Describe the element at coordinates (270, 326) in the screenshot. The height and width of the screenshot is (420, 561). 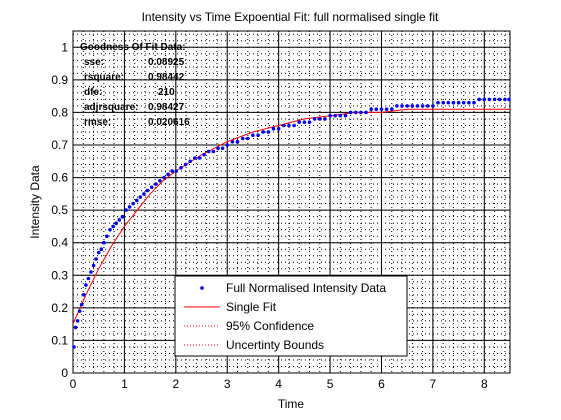
I see `legend-label: 95% Confidence` at that location.